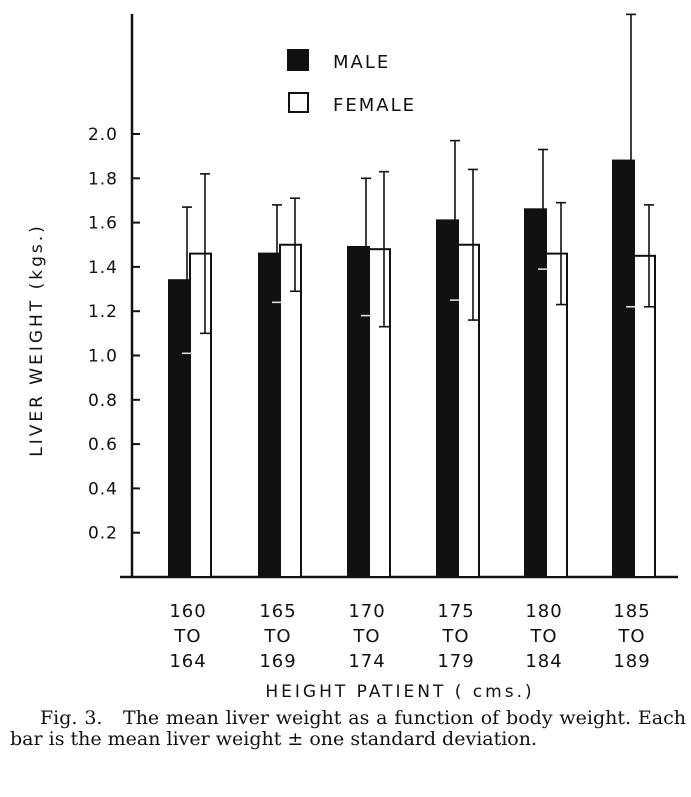  Describe the element at coordinates (37, 340) in the screenshot. I see `y-axis-label: LIVER WEIGHT (kgs.)` at that location.